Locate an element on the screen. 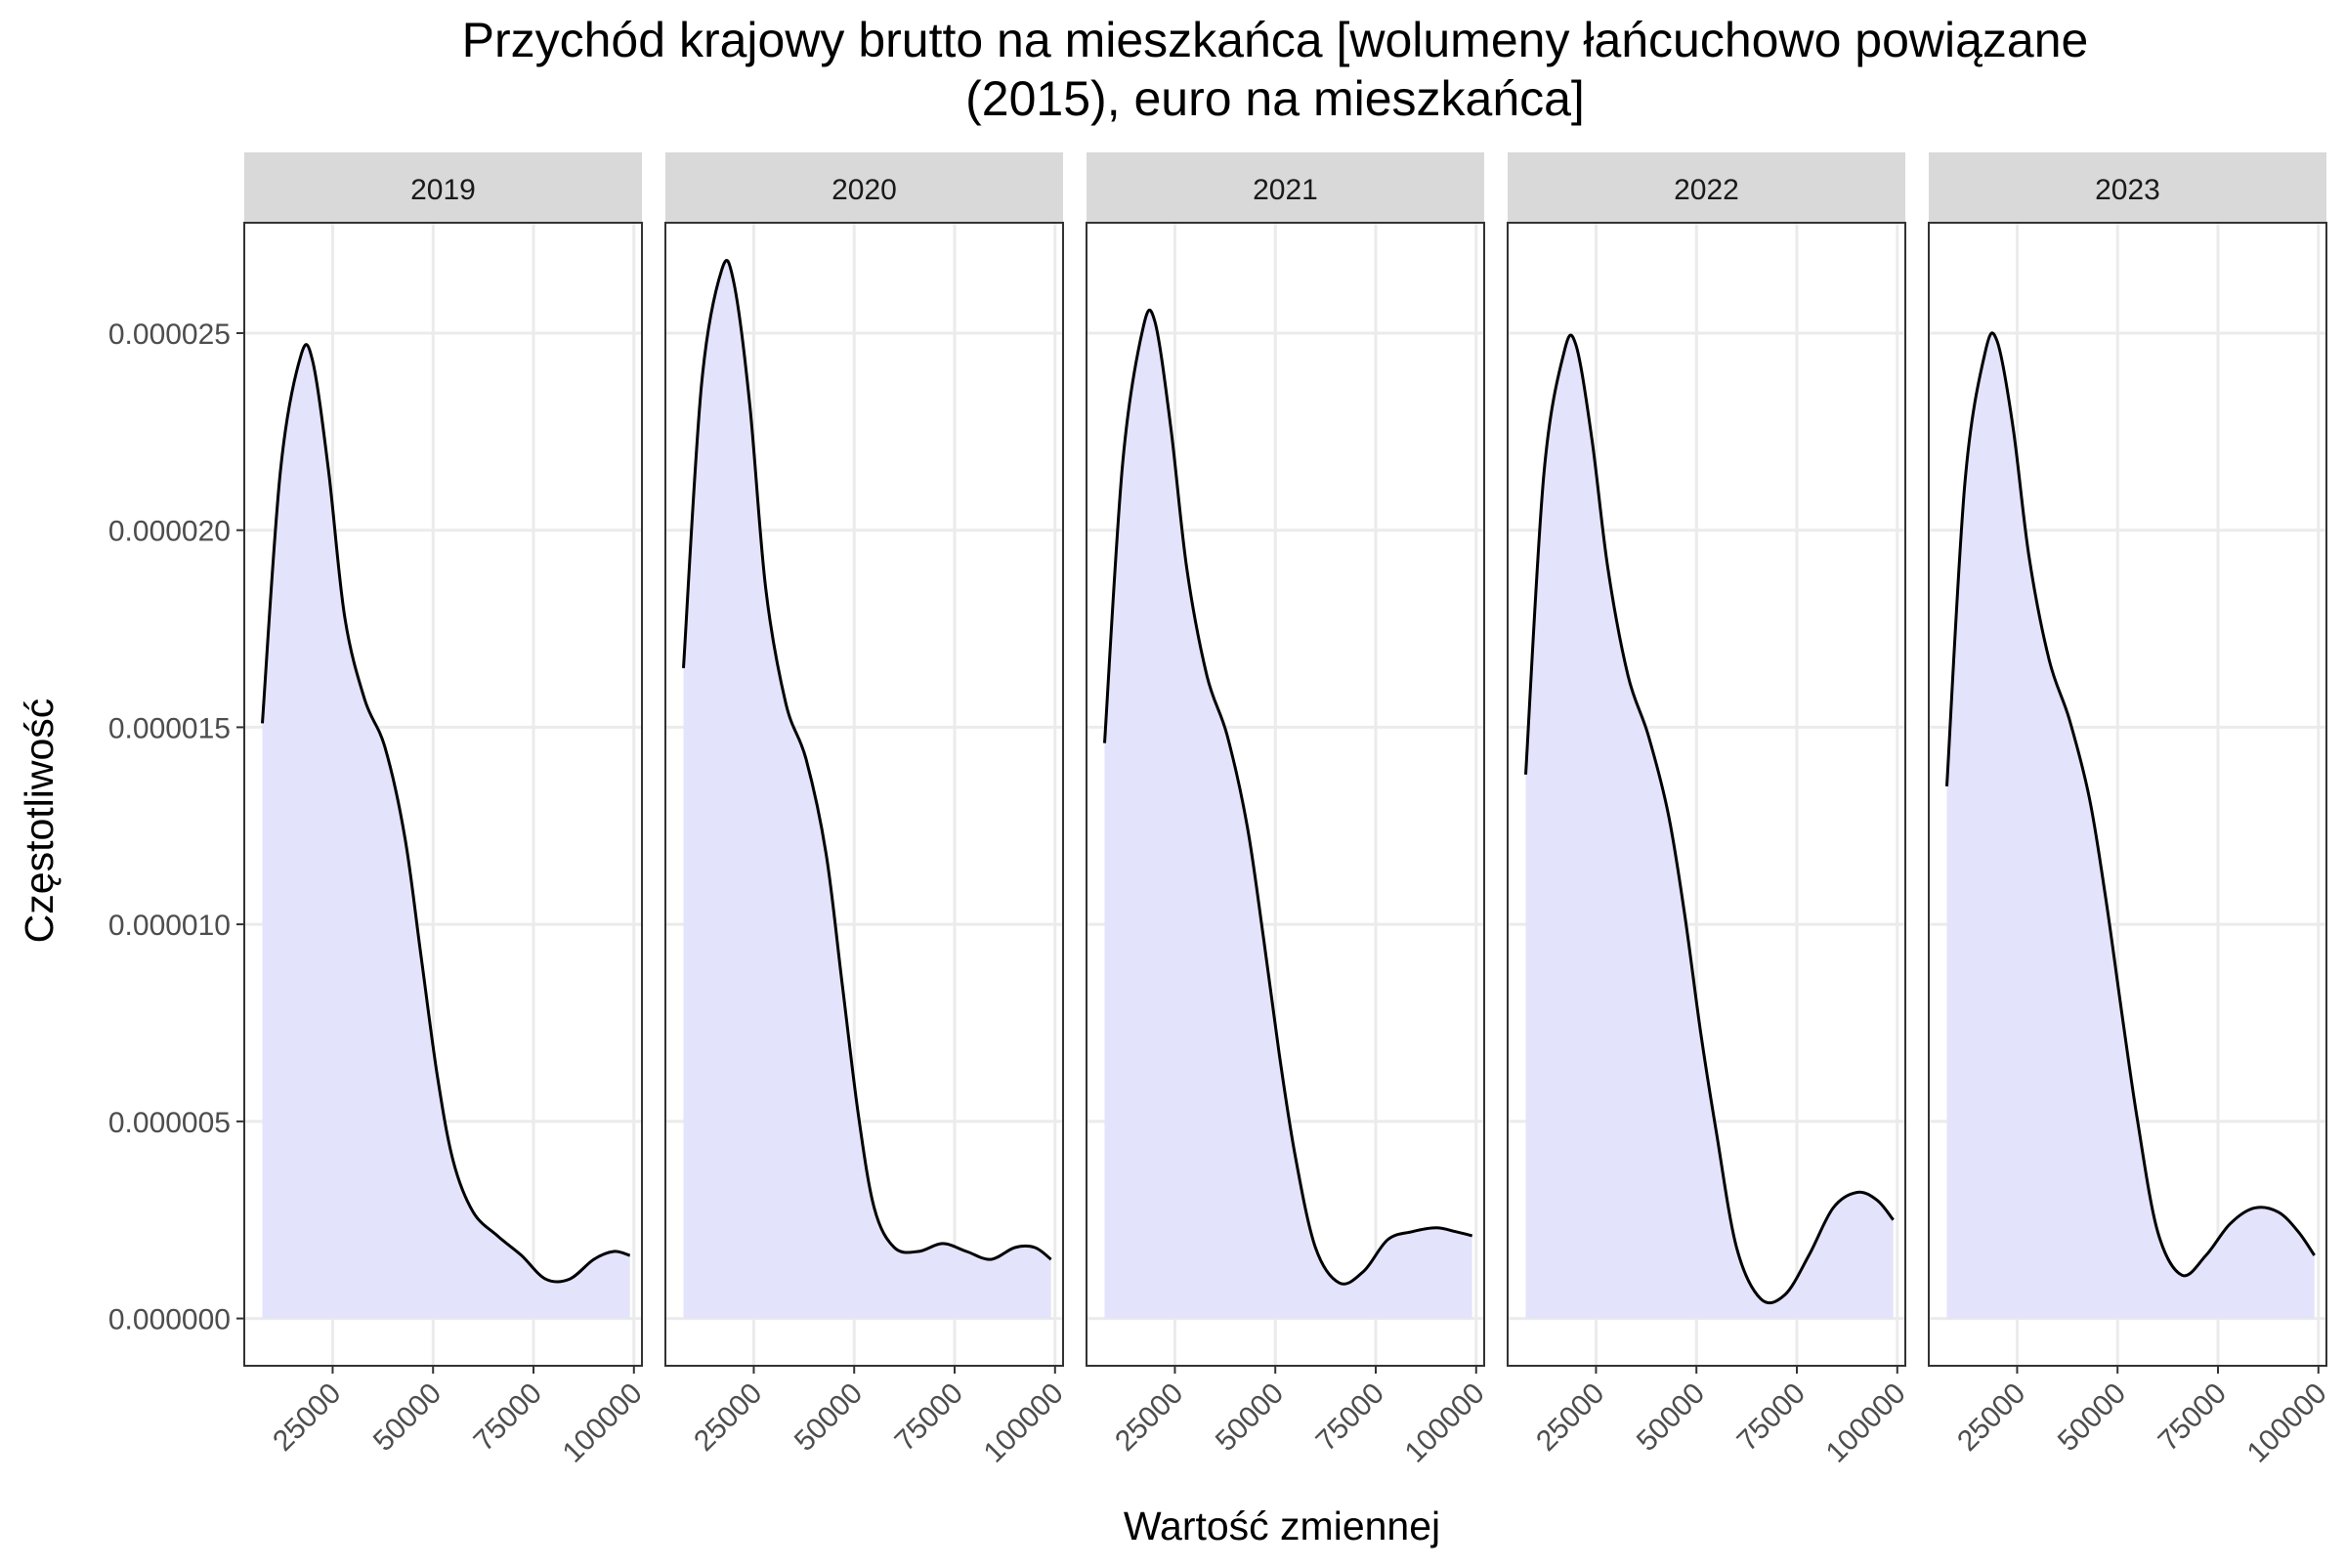 The height and width of the screenshot is (1568, 2345). y-tick-label: 0.000020 is located at coordinates (169, 532).